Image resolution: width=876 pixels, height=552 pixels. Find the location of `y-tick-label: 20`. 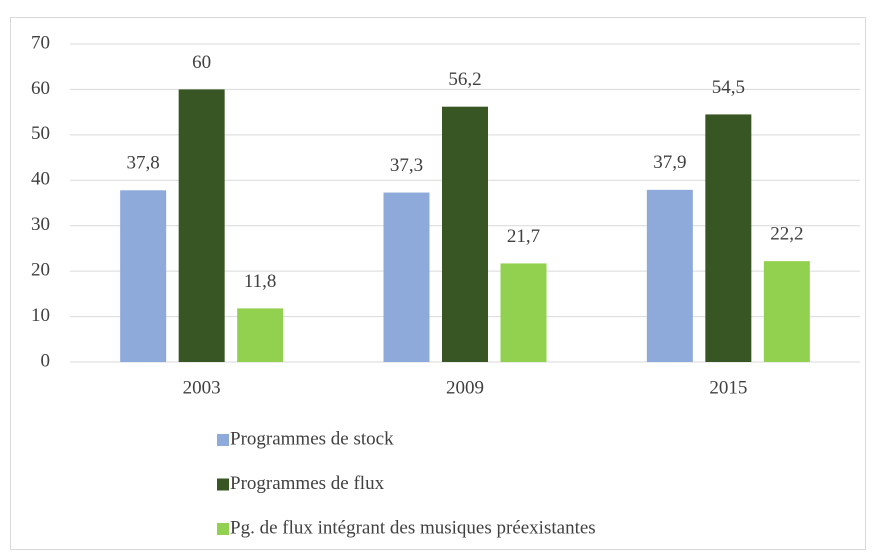

y-tick-label: 20 is located at coordinates (40, 270).